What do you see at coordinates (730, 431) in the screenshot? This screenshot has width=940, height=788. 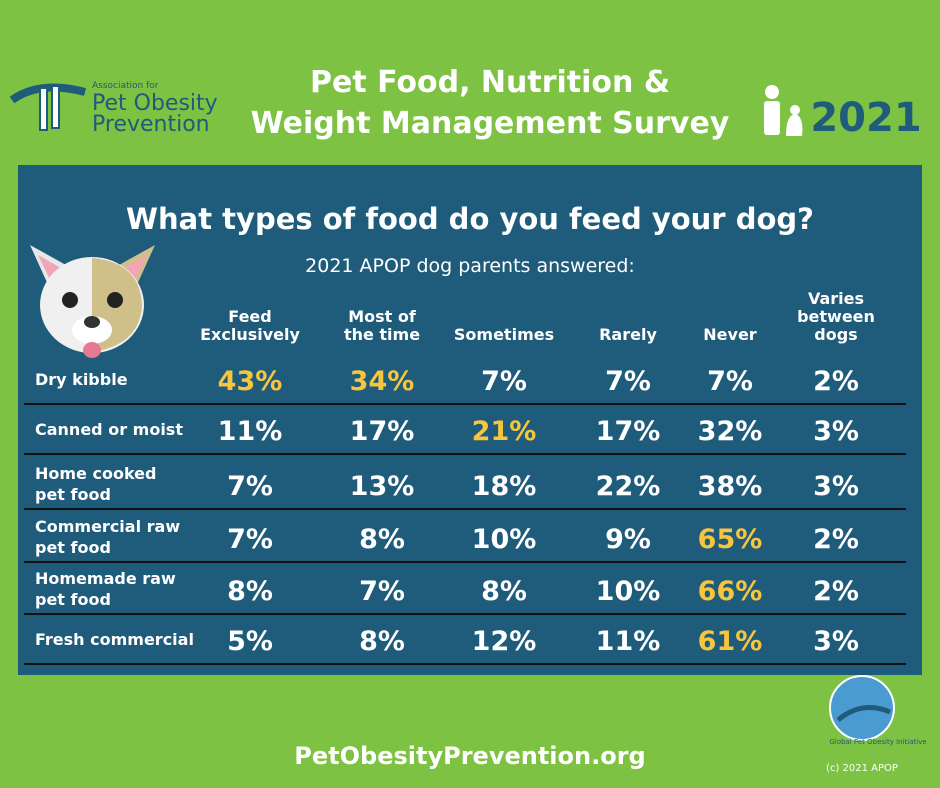 I see `cell-value: 32%` at bounding box center [730, 431].